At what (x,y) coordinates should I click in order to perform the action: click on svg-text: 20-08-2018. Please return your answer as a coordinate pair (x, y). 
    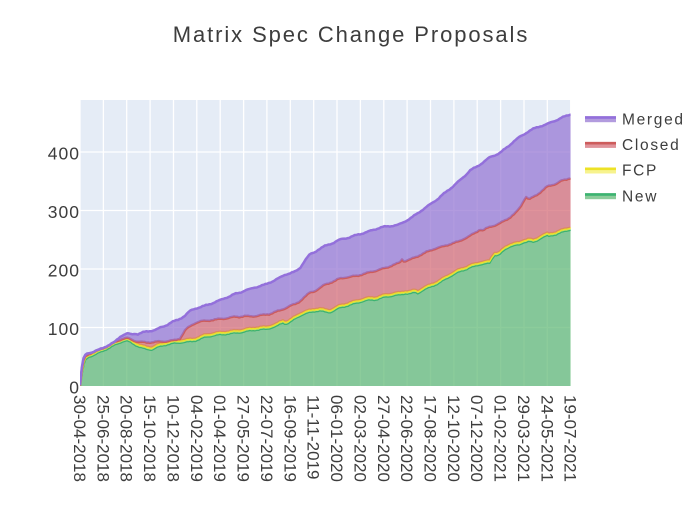
    Looking at the image, I should click on (126, 438).